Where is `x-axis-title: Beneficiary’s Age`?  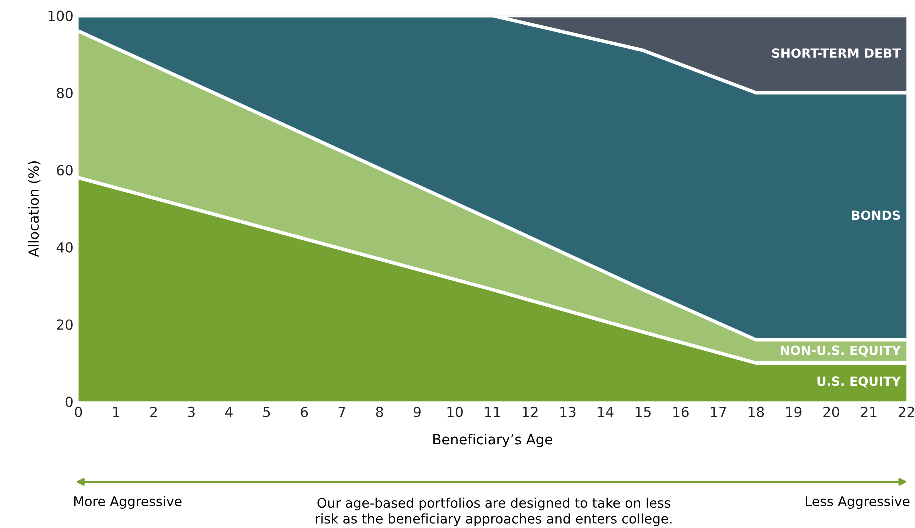
x-axis-title: Beneficiary’s Age is located at coordinates (493, 441).